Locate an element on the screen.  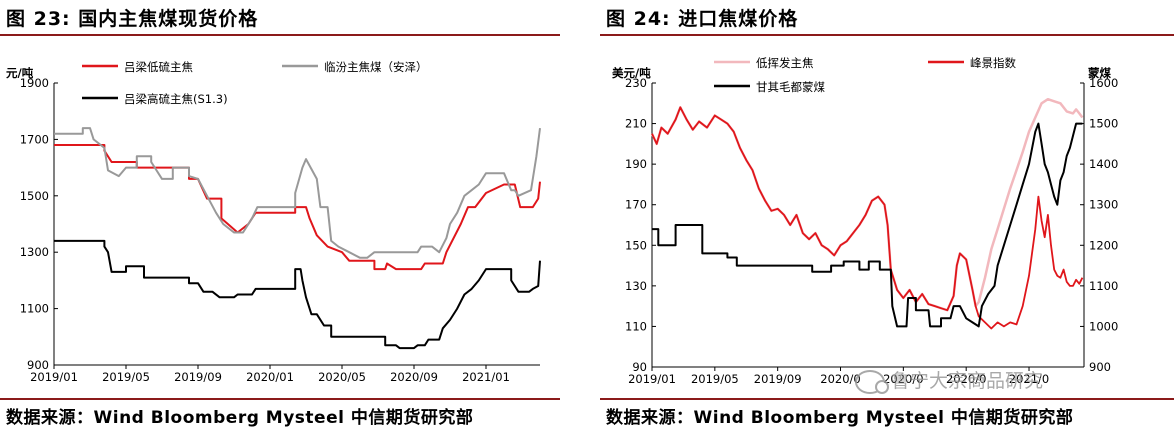
y-tick-label: 1700 is located at coordinates (34, 139).